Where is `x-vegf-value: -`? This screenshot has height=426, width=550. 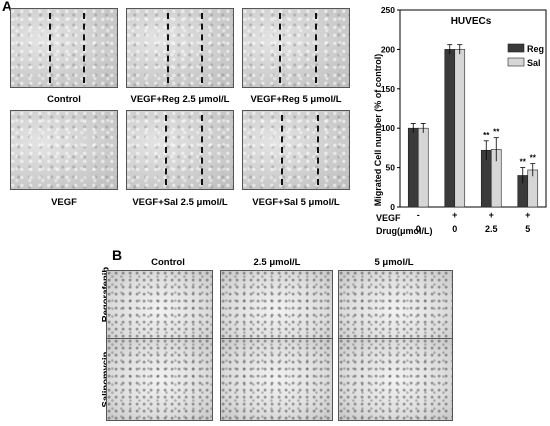
x-vegf-value: - is located at coordinates (418, 215).